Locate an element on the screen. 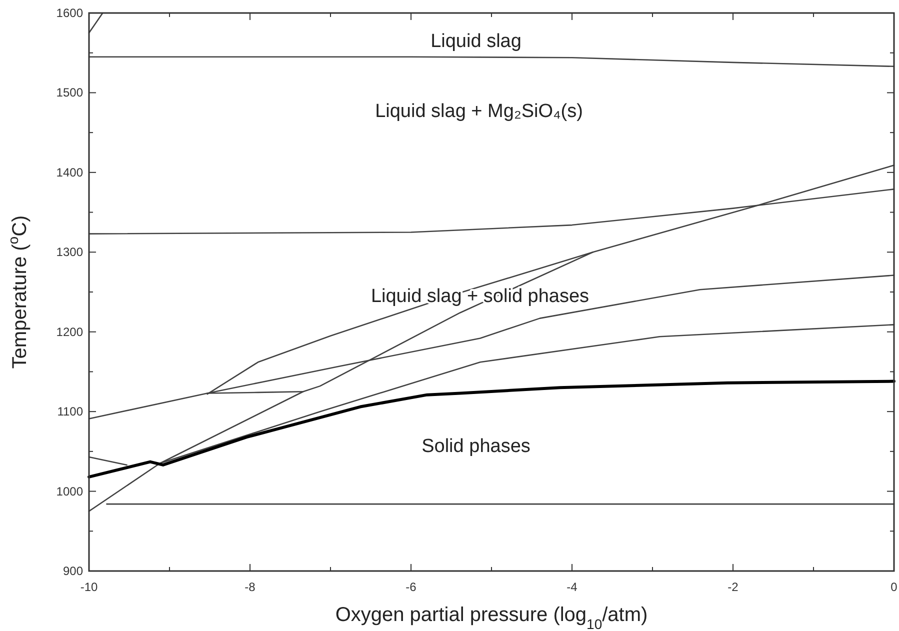 This screenshot has width=899, height=631. y-tick-label: 900 is located at coordinates (73, 571).